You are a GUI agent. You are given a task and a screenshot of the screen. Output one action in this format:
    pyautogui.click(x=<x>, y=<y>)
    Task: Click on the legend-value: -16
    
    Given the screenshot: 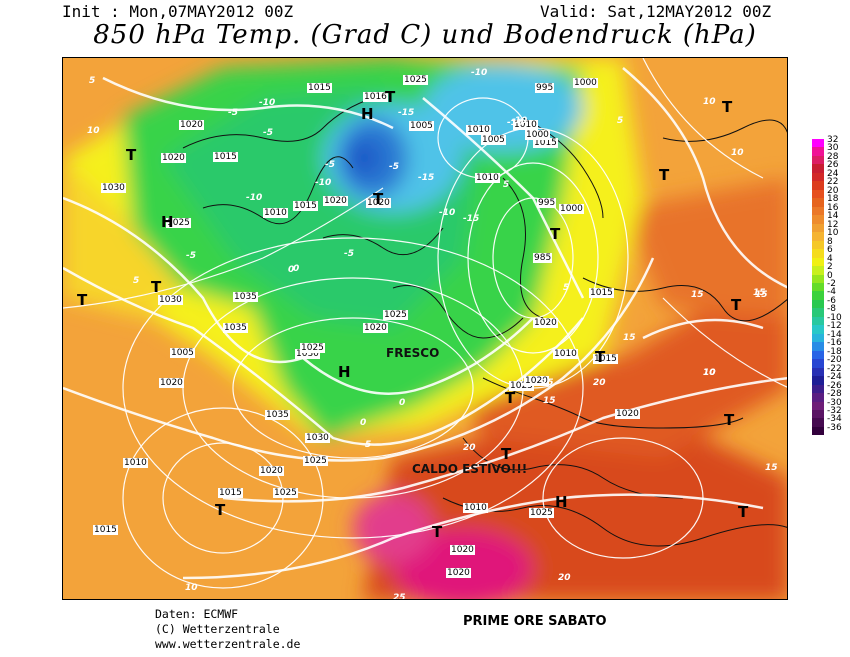 What is the action you would take?
    pyautogui.click(x=834, y=343)
    